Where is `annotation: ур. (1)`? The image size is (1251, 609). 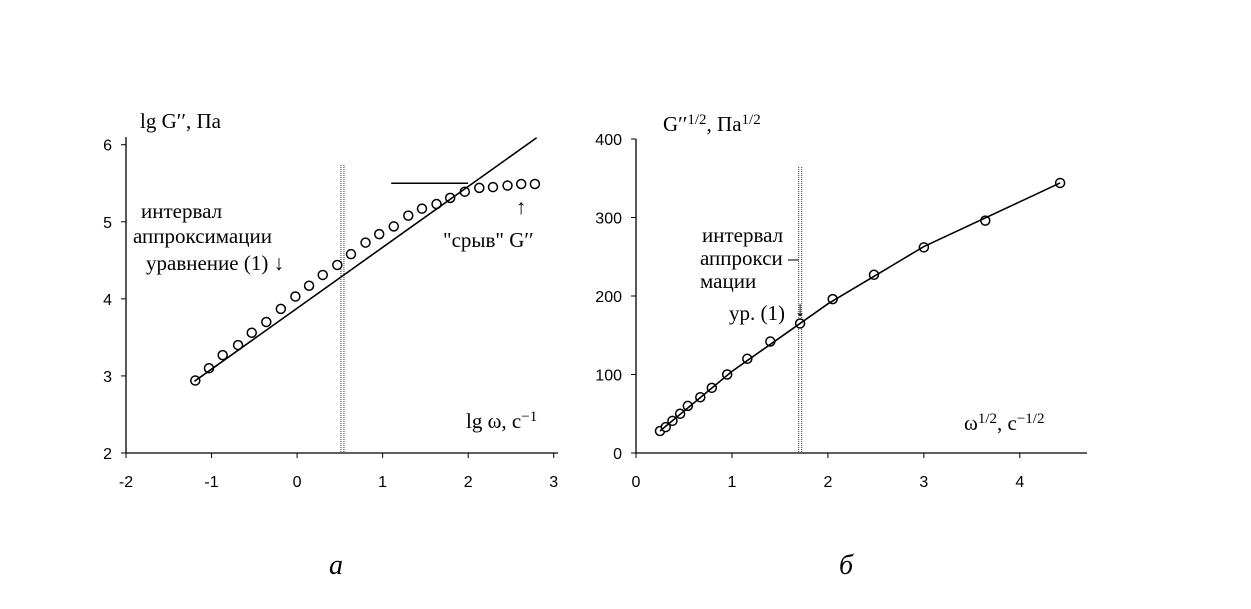
annotation: ур. (1) is located at coordinates (757, 313).